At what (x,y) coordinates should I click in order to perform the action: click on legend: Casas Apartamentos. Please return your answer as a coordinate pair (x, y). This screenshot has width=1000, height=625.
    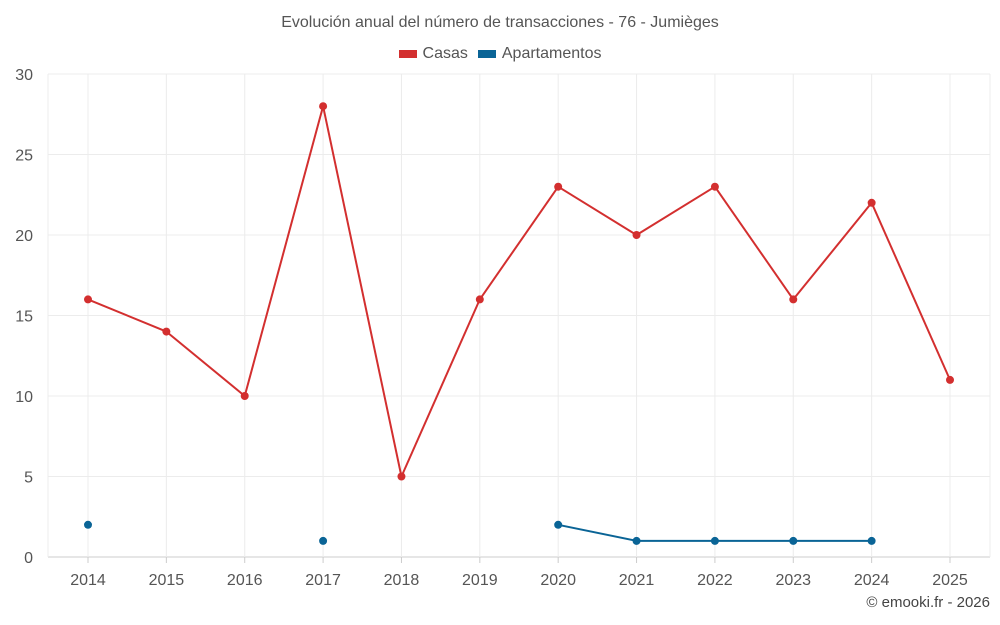
    Looking at the image, I should click on (500, 54).